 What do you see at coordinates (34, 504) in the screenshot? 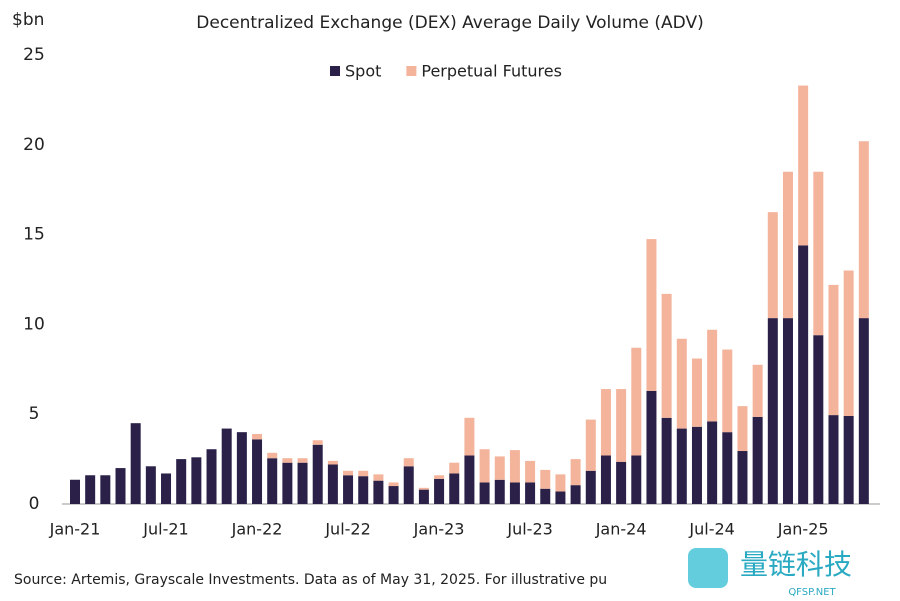
I see `y-tick-label: 0` at bounding box center [34, 504].